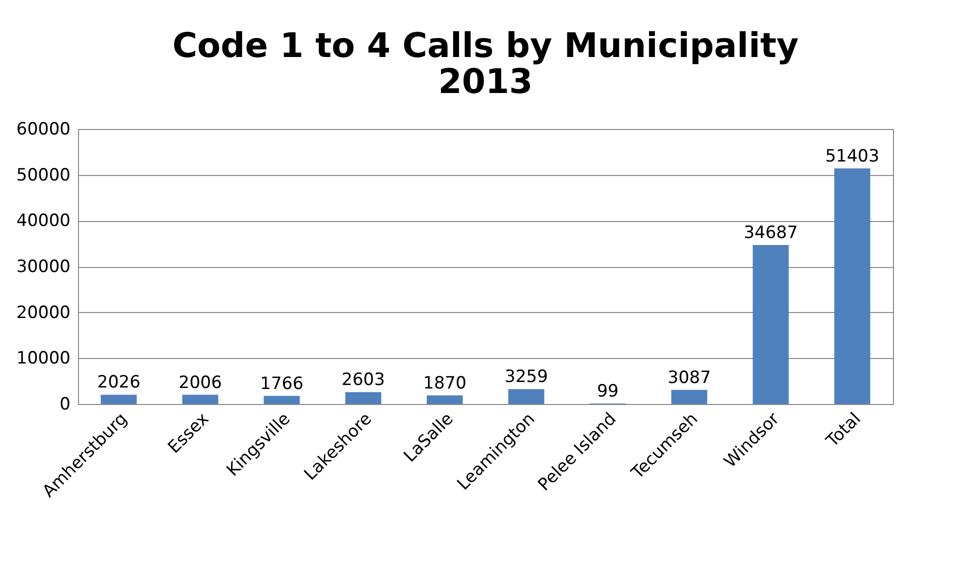  I want to click on chart-title: Code 1 to 4 Calls by Municipality 2013, so click(485, 64).